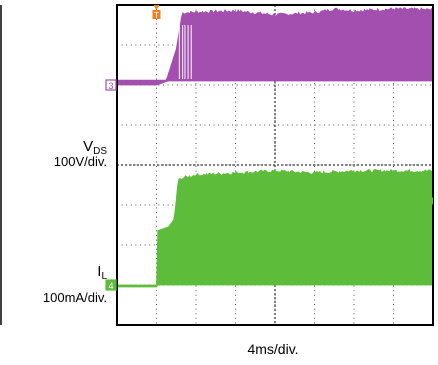 The image size is (438, 365). I want to click on il-marker-box, so click(111, 285).